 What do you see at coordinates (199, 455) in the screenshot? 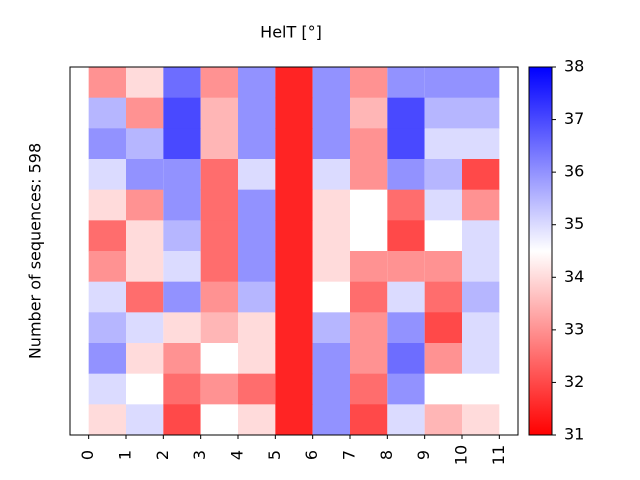
I see `x-tick-label: 3` at bounding box center [199, 455].